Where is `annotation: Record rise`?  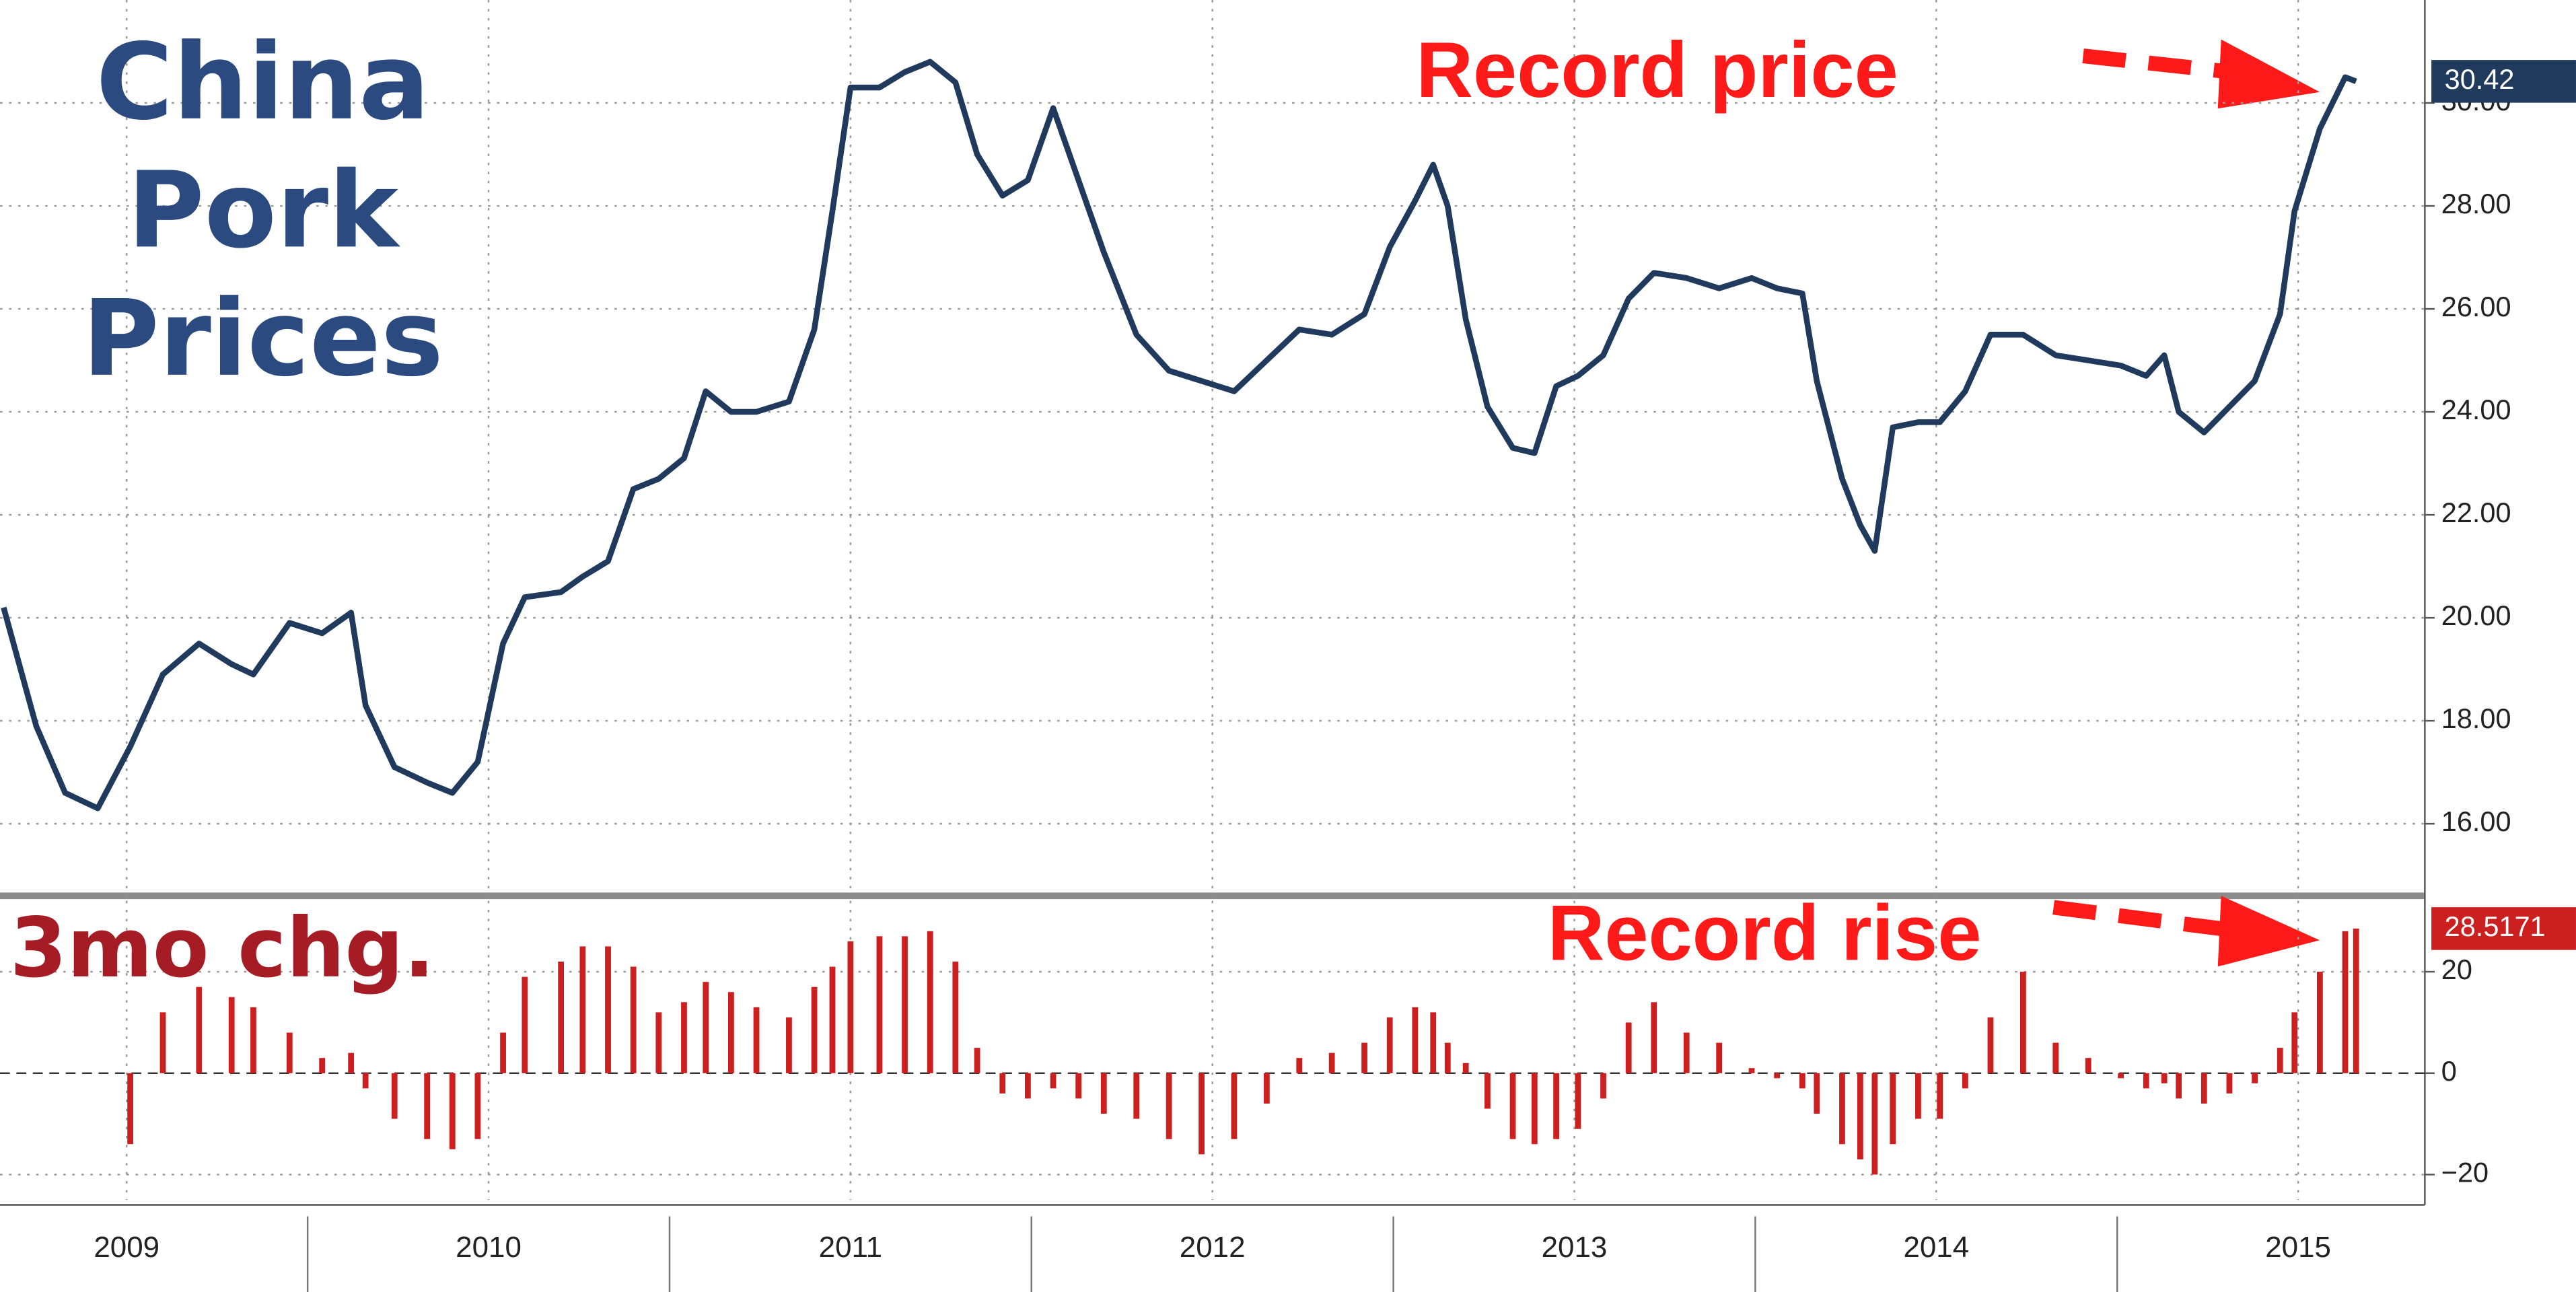
annotation: Record rise is located at coordinates (1764, 934).